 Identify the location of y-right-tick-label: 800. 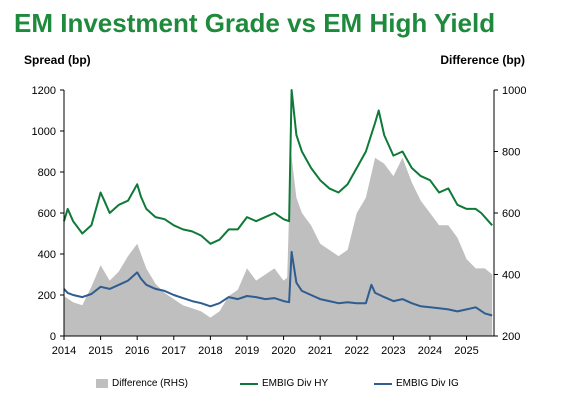
(511, 153).